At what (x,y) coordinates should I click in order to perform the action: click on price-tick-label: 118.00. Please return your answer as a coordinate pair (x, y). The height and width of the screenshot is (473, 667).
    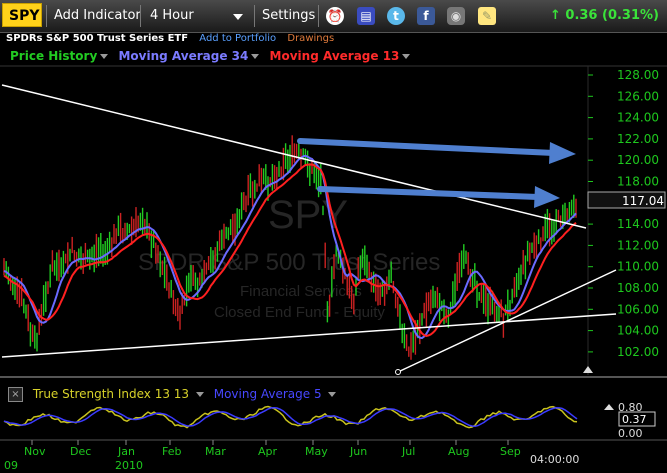
    Looking at the image, I should click on (638, 182).